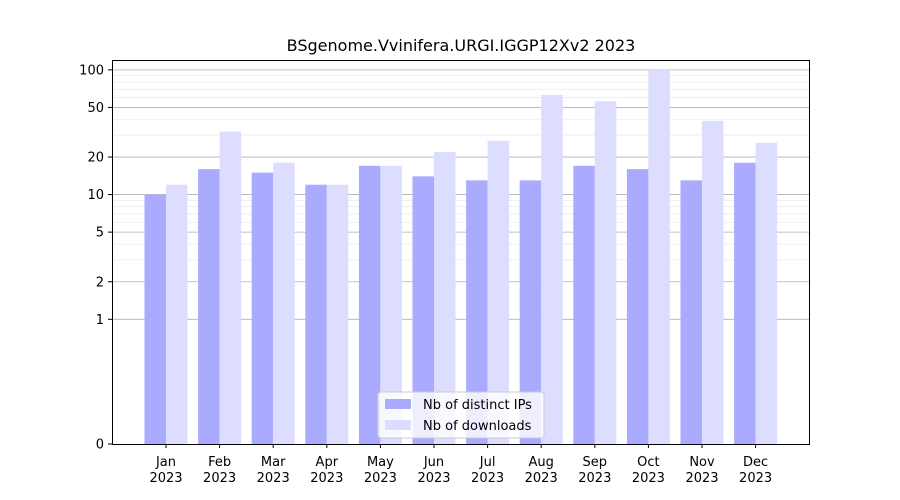  What do you see at coordinates (398, 404) in the screenshot?
I see `legend-swatch-distinct-ips` at bounding box center [398, 404].